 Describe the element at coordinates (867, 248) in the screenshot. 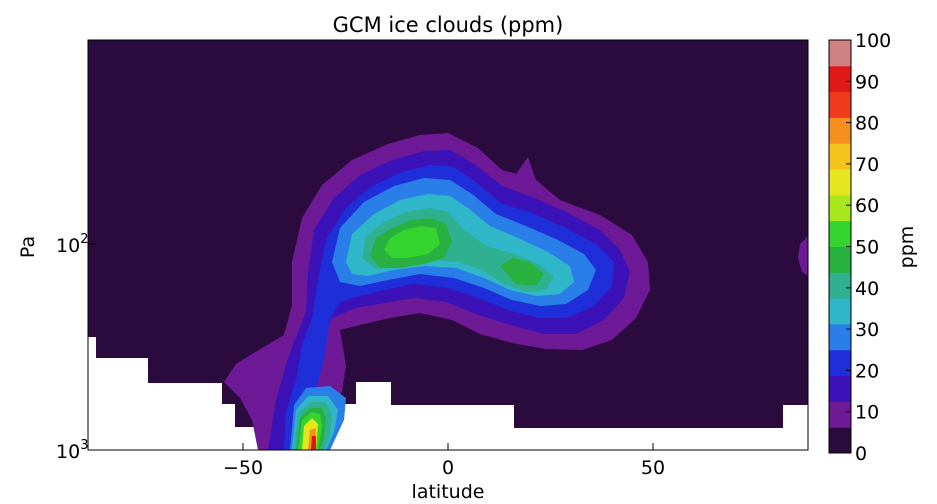

I see `colorbar-tick-label: 50` at that location.